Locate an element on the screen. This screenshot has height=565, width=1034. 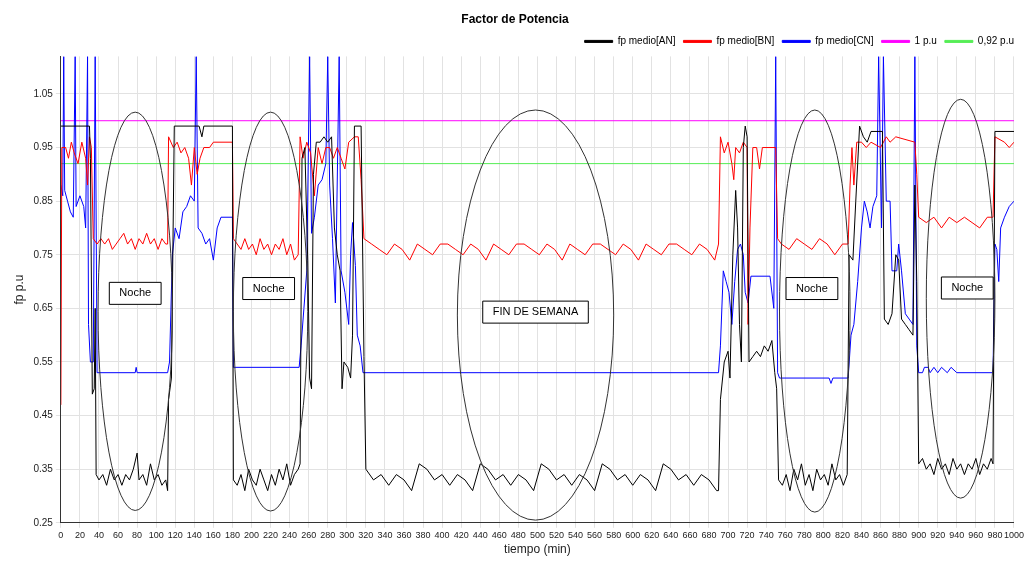
y-tick-label: 0.65 is located at coordinates (43, 308).